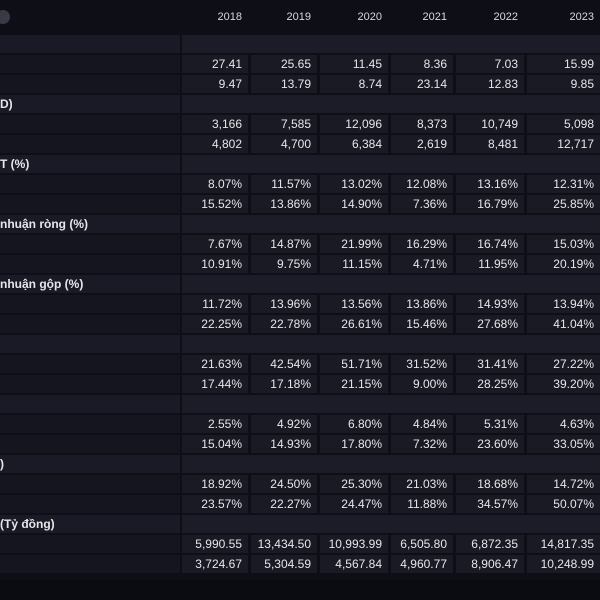  Describe the element at coordinates (563, 424) in the screenshot. I see `table-cell: 4.63%` at that location.